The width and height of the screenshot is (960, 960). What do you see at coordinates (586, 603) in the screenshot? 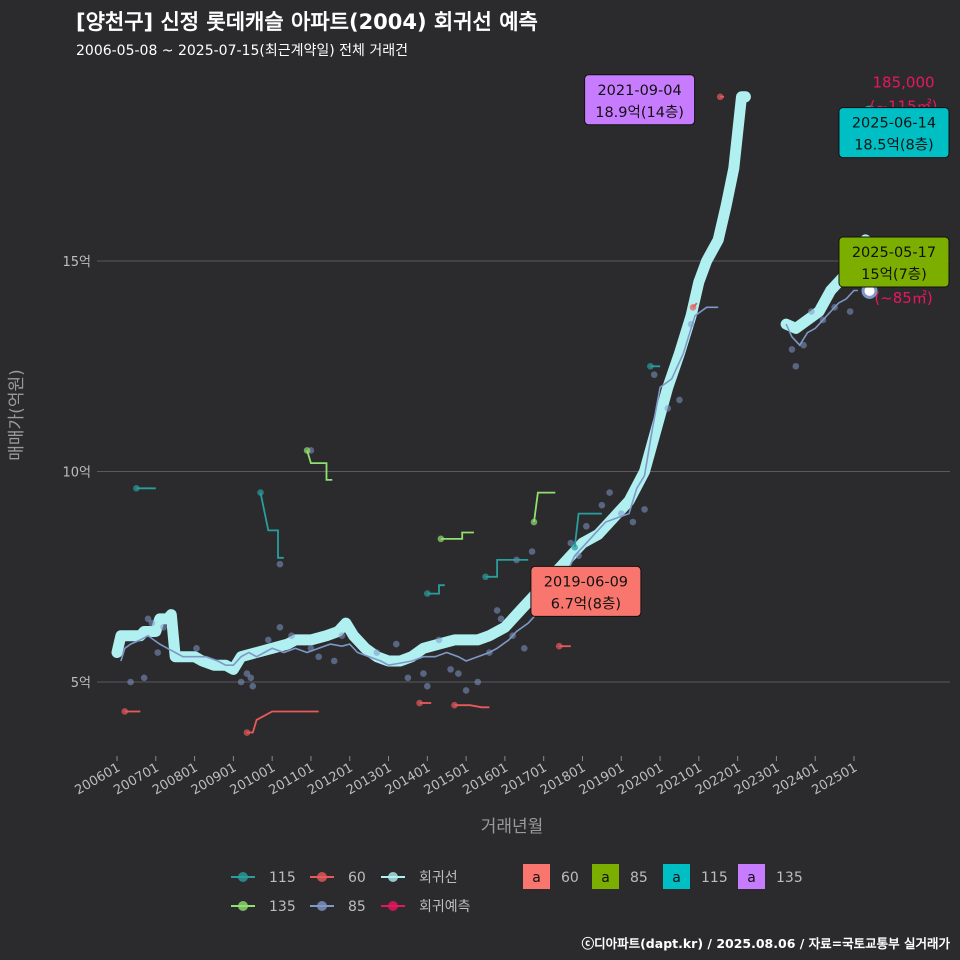
I see `annotation-price: 6.7억(8층)` at bounding box center [586, 603].